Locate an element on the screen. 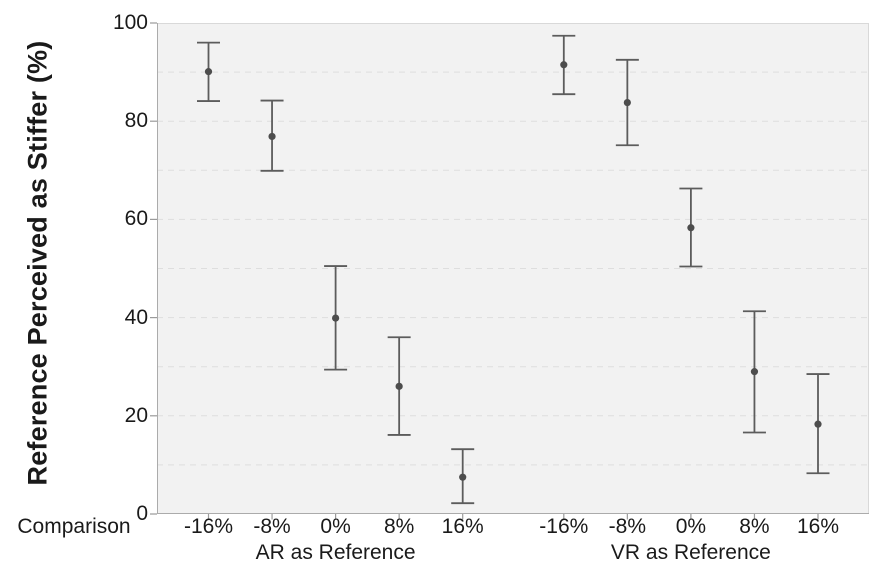  group-label: VR as Reference is located at coordinates (690, 552).